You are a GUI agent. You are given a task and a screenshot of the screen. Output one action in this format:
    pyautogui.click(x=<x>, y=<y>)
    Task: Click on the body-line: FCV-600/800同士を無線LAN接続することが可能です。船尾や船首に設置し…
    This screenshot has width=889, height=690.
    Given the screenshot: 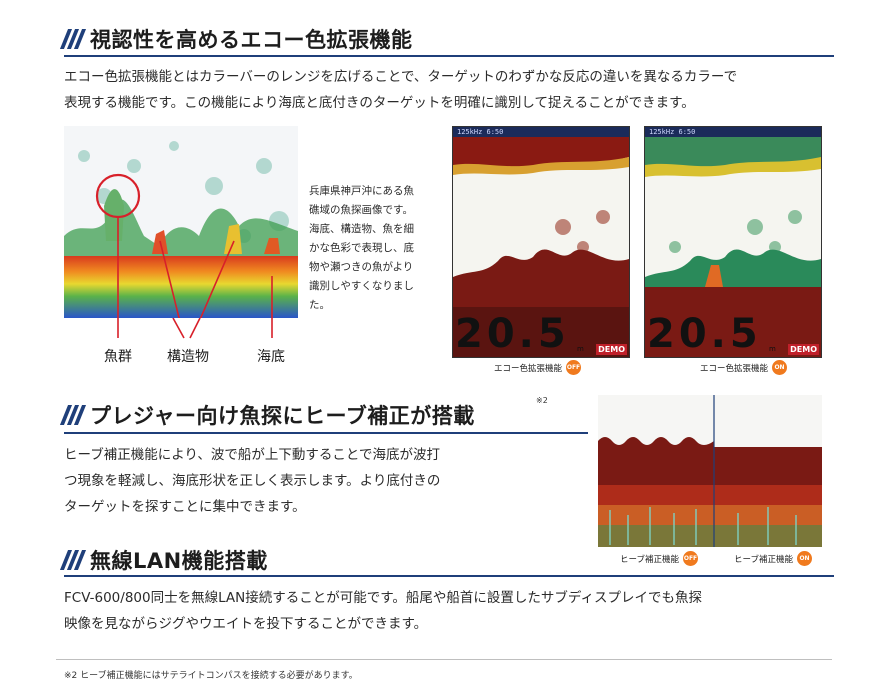 What is the action you would take?
    pyautogui.click(x=383, y=598)
    